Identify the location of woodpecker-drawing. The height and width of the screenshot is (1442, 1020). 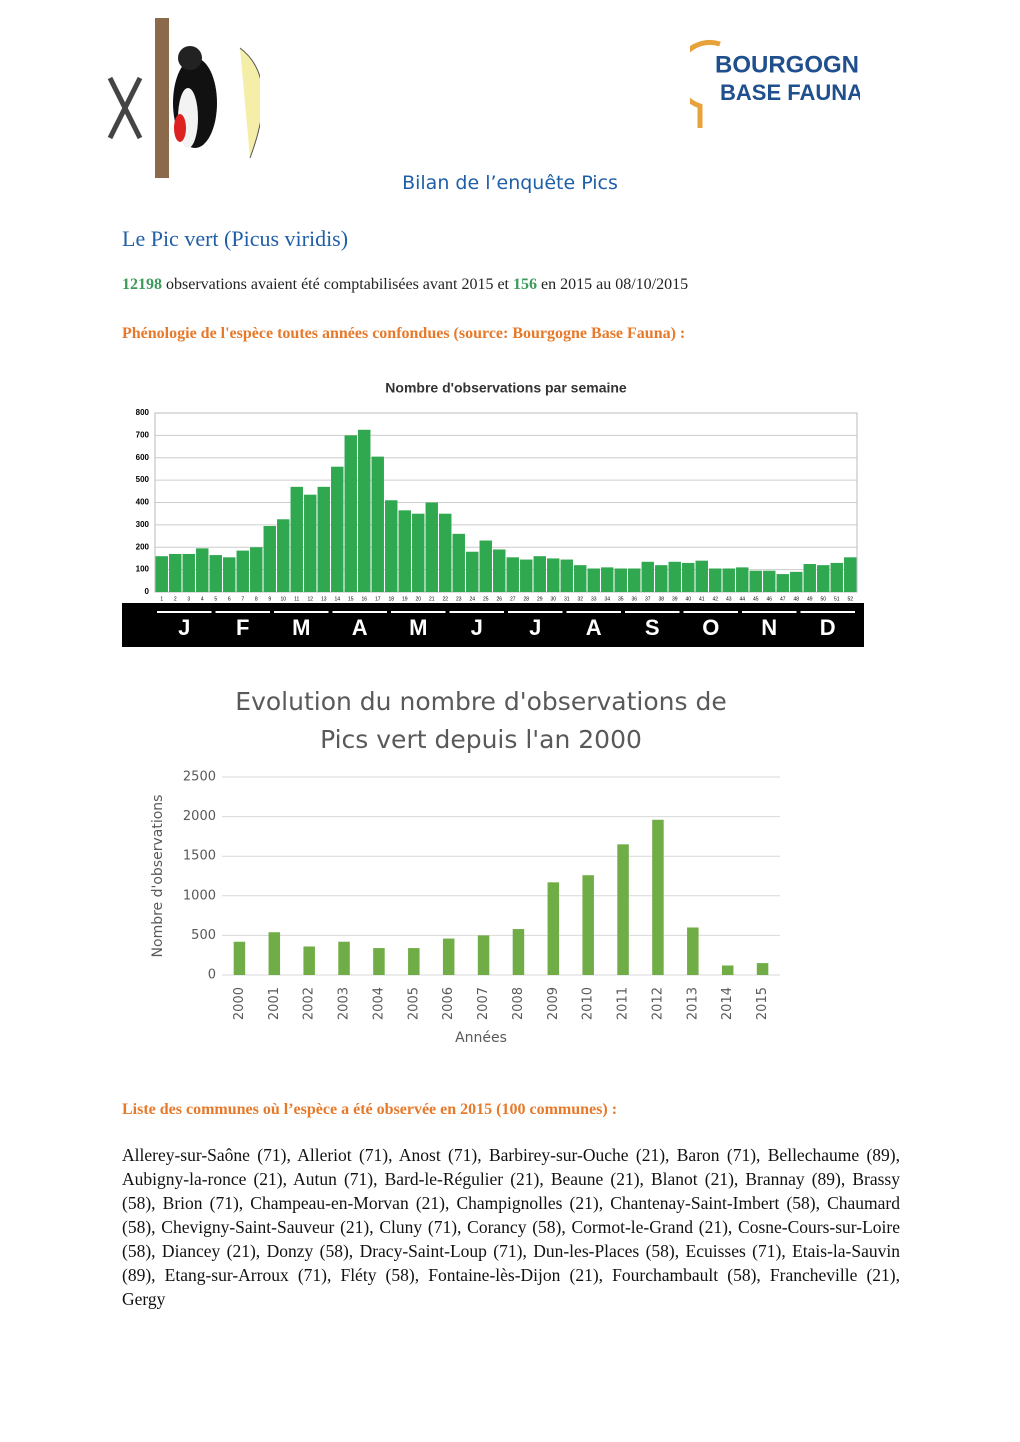
(183, 98).